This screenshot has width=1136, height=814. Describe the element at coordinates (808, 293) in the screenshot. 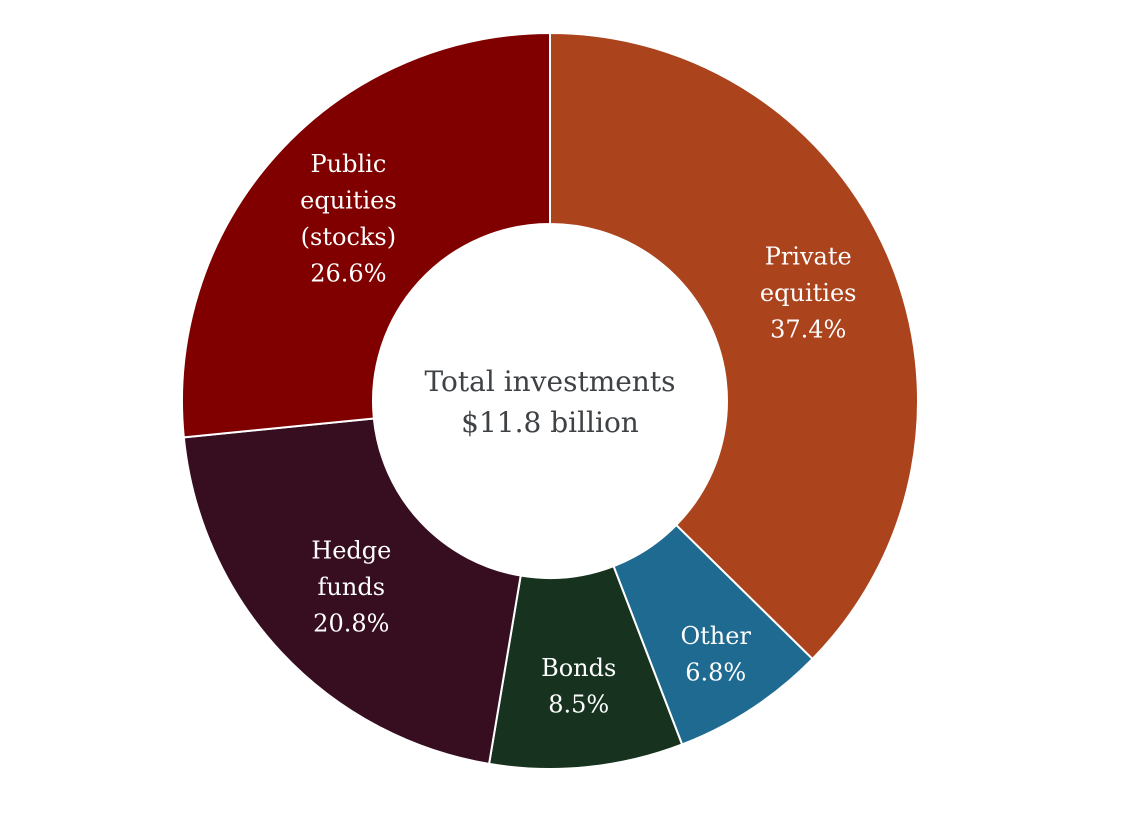

I see `slice-label-private-equities: Private equities 37.4%` at that location.